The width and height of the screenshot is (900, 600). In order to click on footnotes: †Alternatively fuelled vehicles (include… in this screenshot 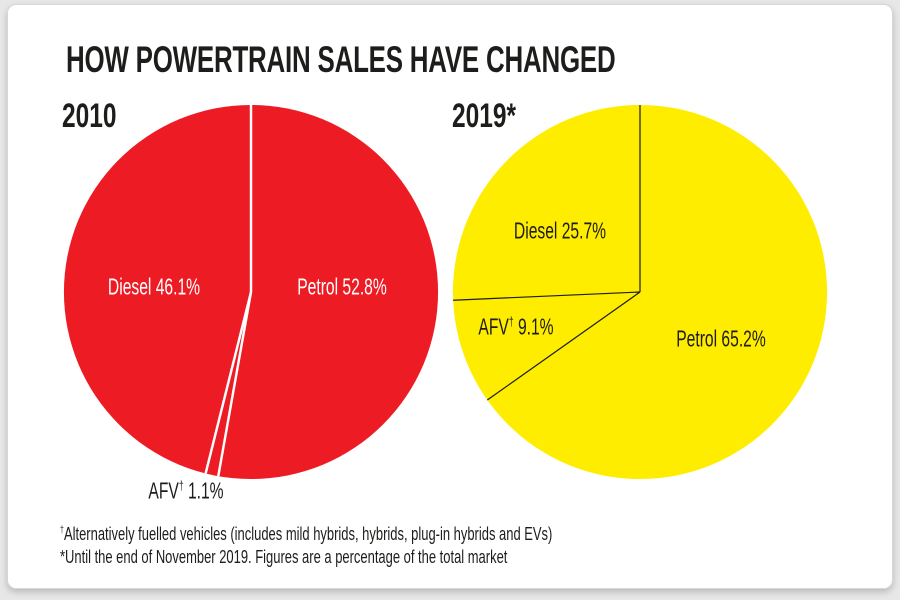, I will do `click(306, 546)`.